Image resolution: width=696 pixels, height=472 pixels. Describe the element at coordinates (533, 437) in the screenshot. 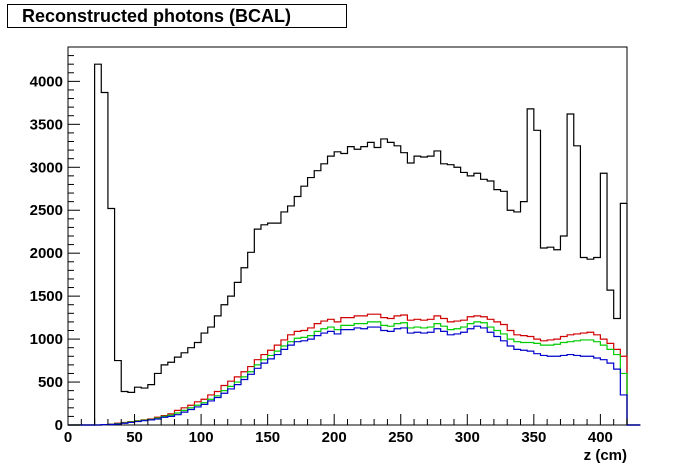

I see `x-tick-label: 350` at that location.